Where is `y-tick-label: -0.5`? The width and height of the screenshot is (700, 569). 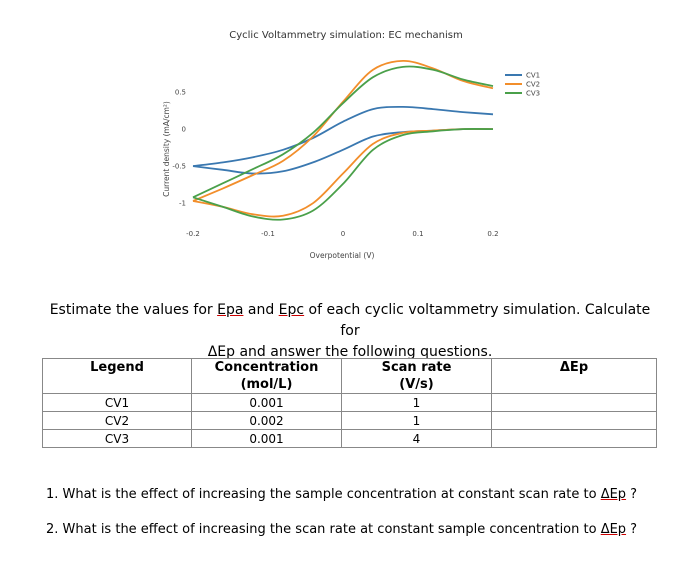 y-tick-label: -0.5 is located at coordinates (179, 167).